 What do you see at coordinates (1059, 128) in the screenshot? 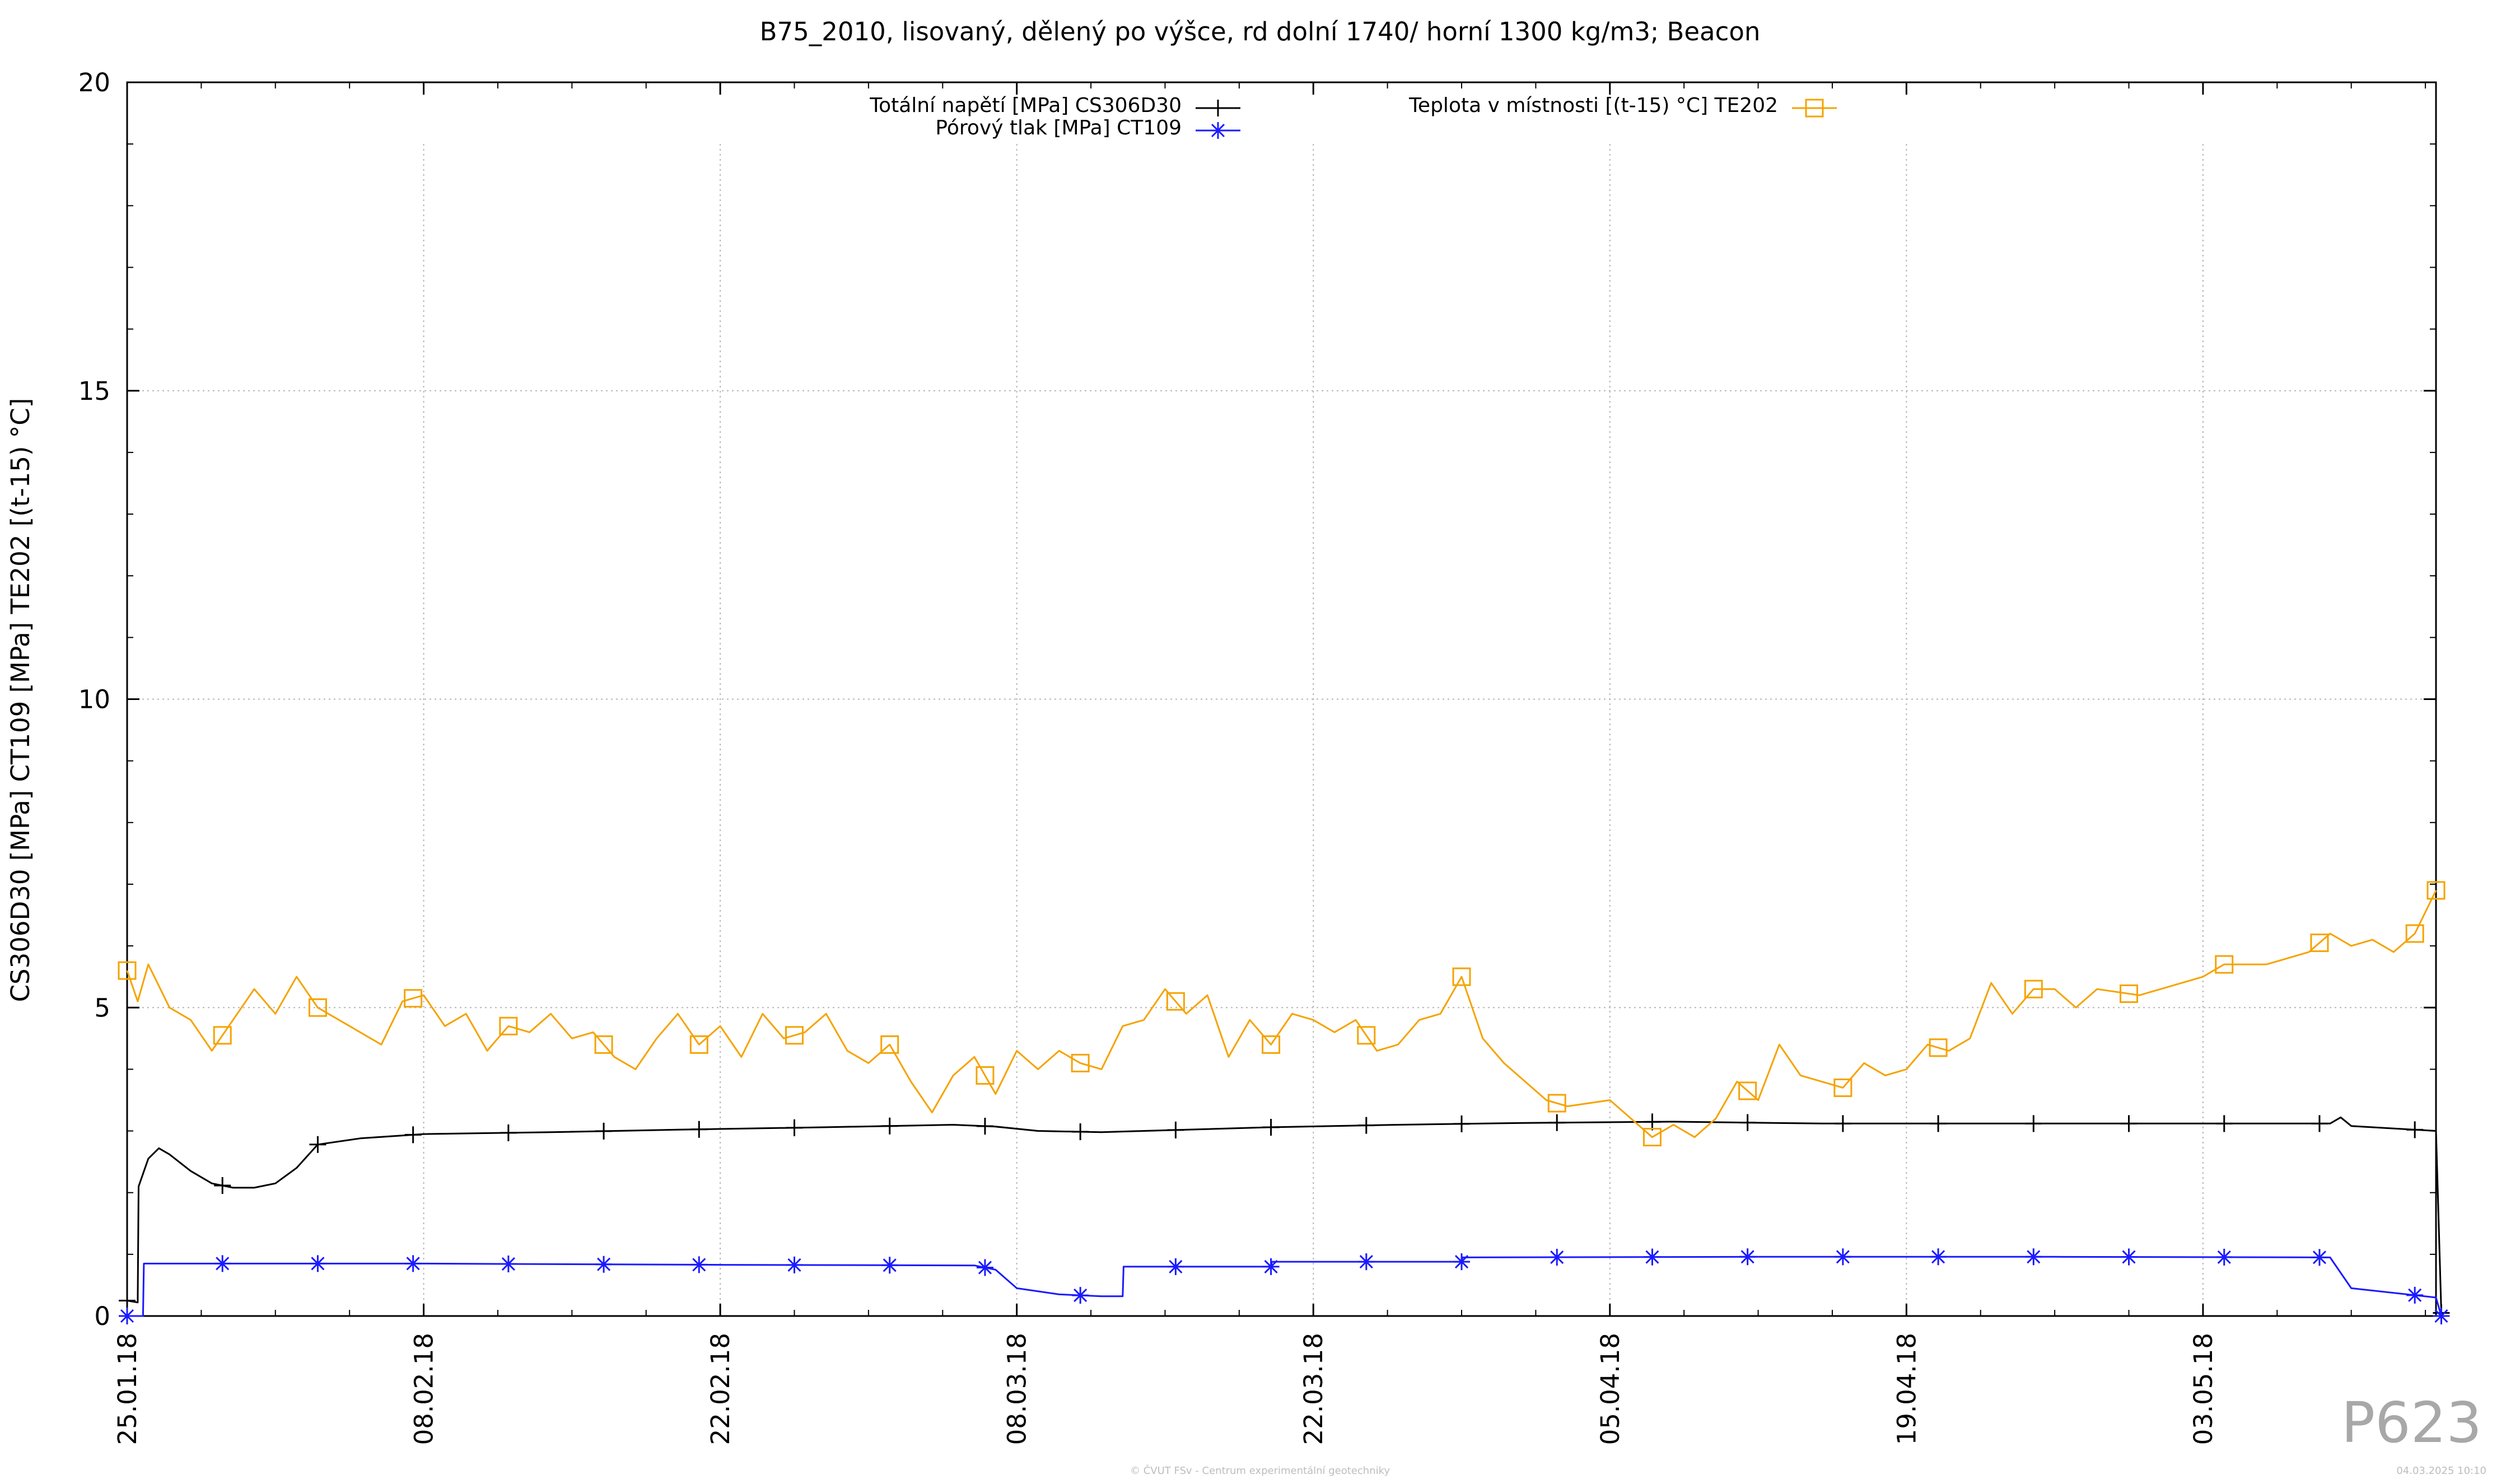
I see `legend-label: Pórový tlak [MPa] CT109` at bounding box center [1059, 128].